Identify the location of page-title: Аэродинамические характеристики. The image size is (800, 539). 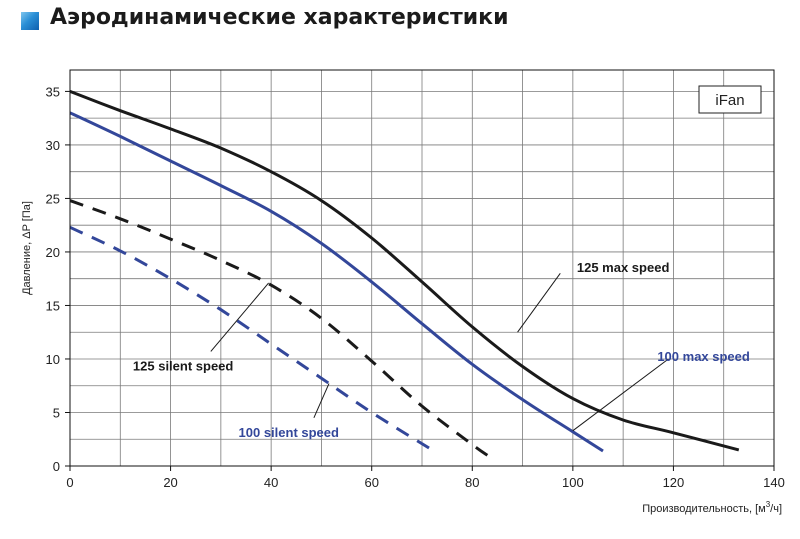
(279, 17).